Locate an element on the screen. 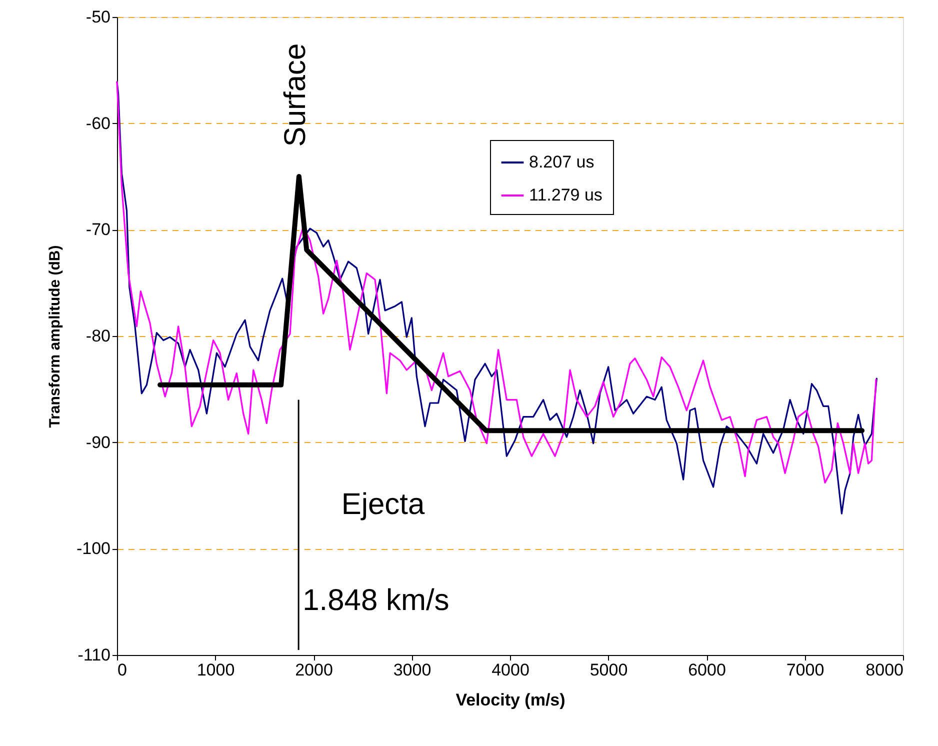  x-tick-label: 5000 is located at coordinates (609, 670).